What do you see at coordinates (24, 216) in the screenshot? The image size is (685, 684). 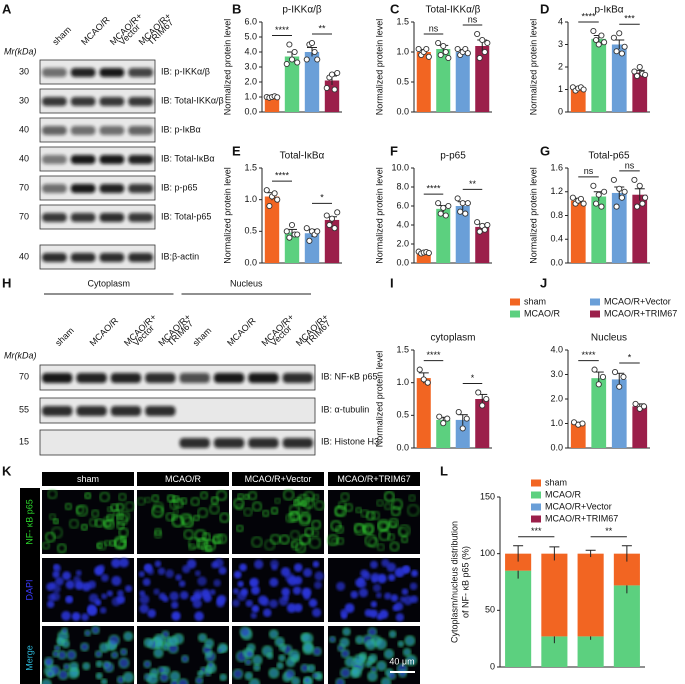 I see `mw-label: 70` at bounding box center [24, 216].